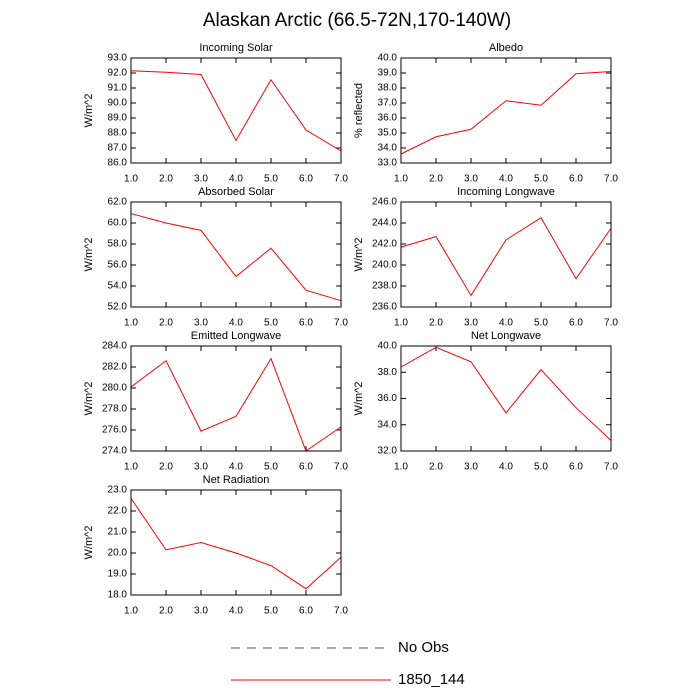 The image size is (700, 700). I want to click on y-tick-label: 32.0, so click(388, 451).